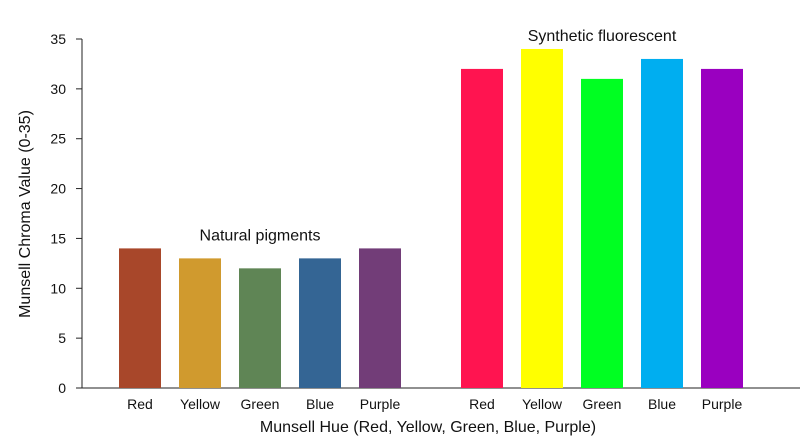 This screenshot has width=800, height=447. I want to click on bar-natural-green, so click(260, 328).